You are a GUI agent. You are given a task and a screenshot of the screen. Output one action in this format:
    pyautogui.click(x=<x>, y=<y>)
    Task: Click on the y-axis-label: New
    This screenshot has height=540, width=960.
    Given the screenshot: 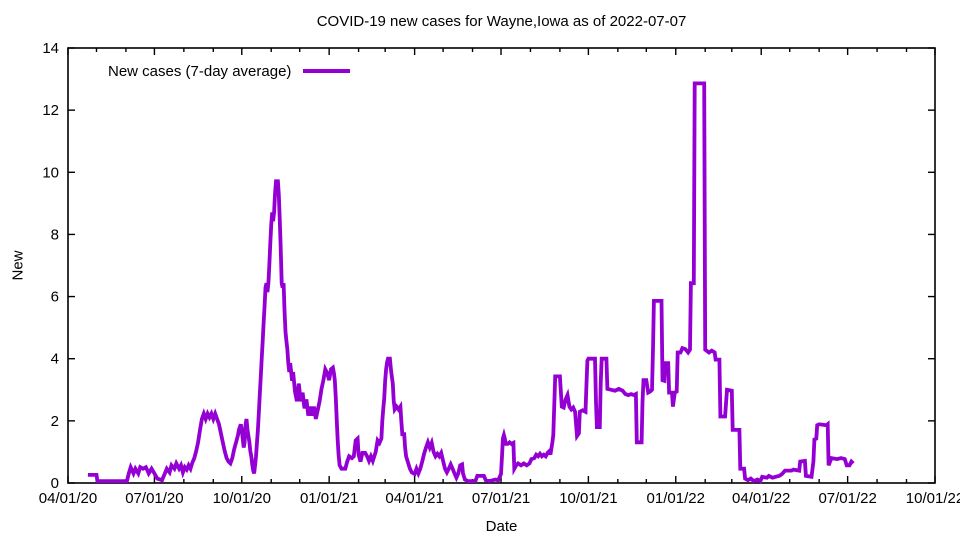 What is the action you would take?
    pyautogui.click(x=18, y=265)
    